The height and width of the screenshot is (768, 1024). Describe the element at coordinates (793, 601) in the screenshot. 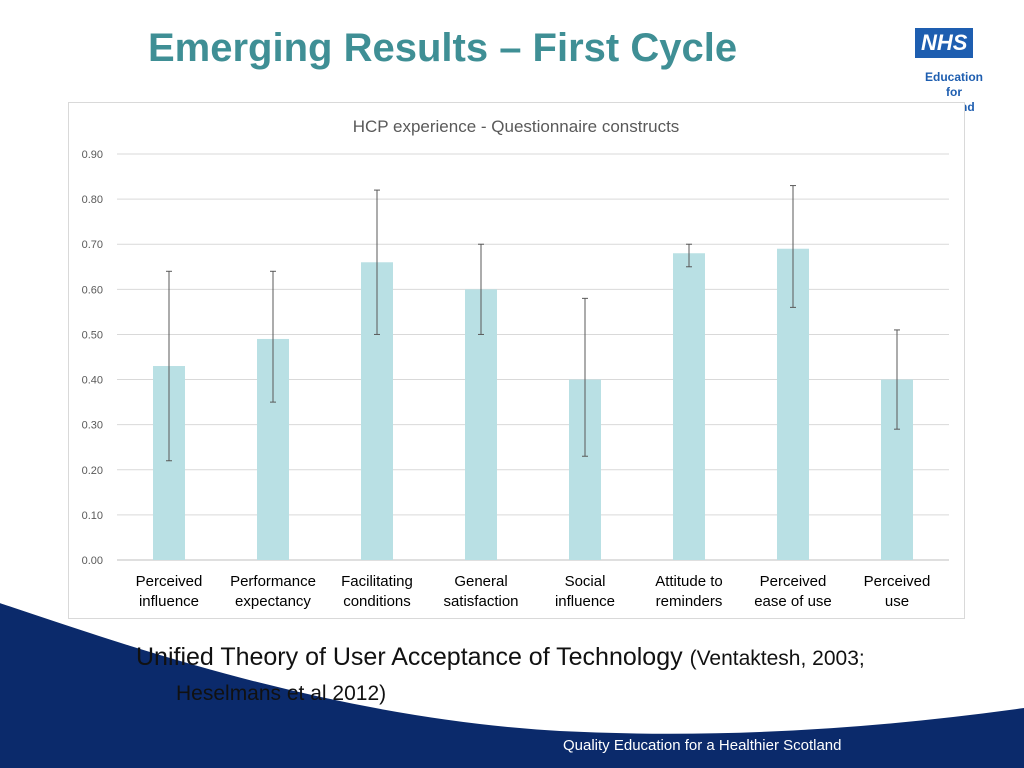

I see `x-tick-label-line: ease of use` at that location.